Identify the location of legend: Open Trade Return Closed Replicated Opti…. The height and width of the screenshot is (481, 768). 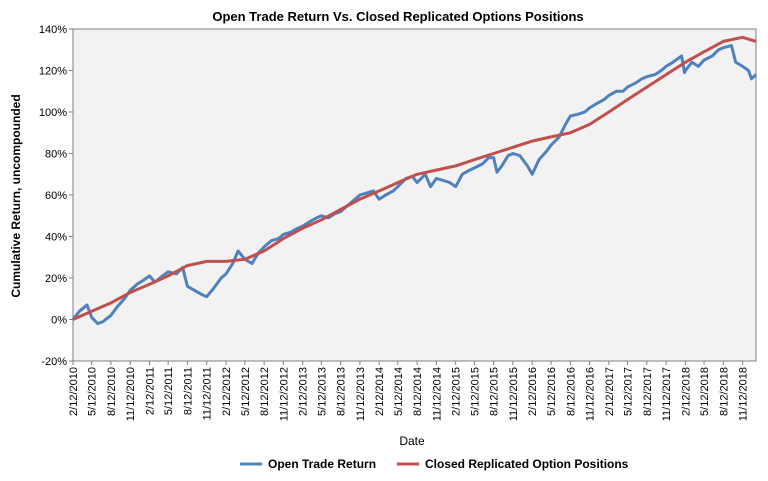
(434, 464).